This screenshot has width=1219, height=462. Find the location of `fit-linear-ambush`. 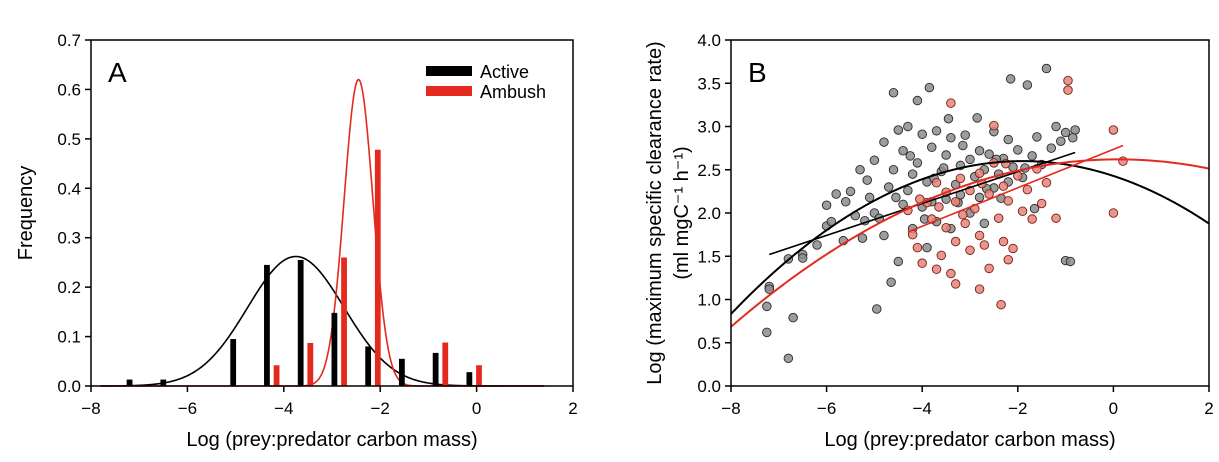

fit-linear-ambush is located at coordinates (1015, 188).